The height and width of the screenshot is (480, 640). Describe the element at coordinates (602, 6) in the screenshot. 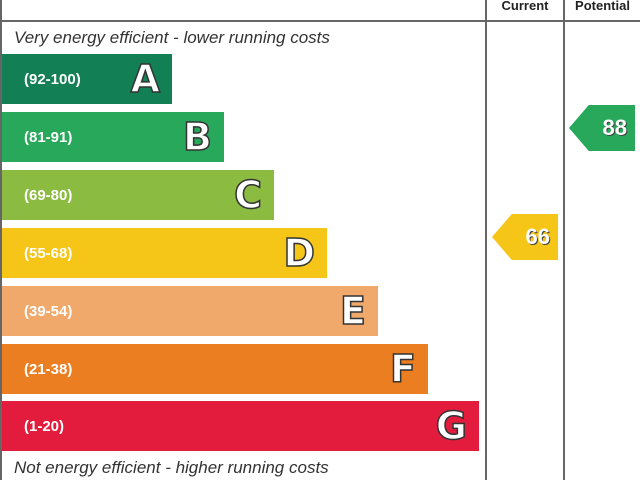

I see `potential-header: Potential` at that location.